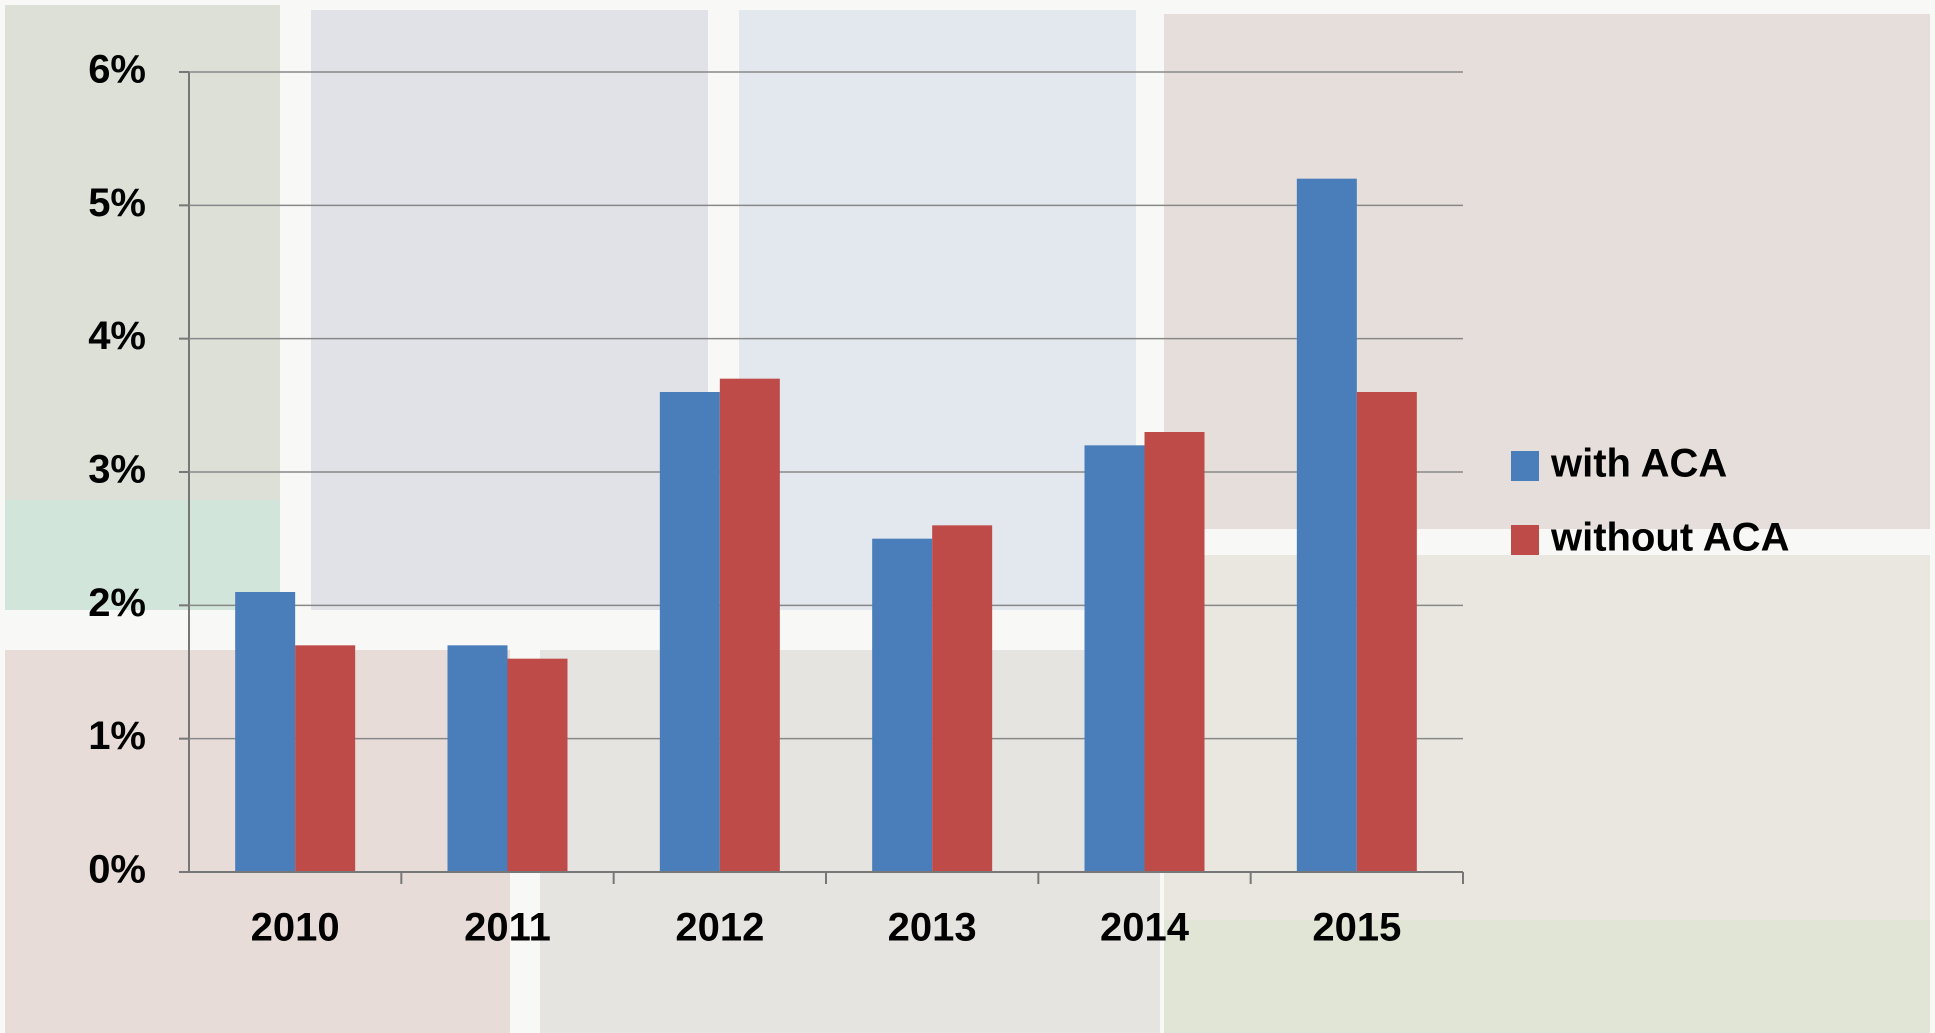 Image resolution: width=1935 pixels, height=1033 pixels. What do you see at coordinates (117, 603) in the screenshot?
I see `y-tick-label: 2%` at bounding box center [117, 603].